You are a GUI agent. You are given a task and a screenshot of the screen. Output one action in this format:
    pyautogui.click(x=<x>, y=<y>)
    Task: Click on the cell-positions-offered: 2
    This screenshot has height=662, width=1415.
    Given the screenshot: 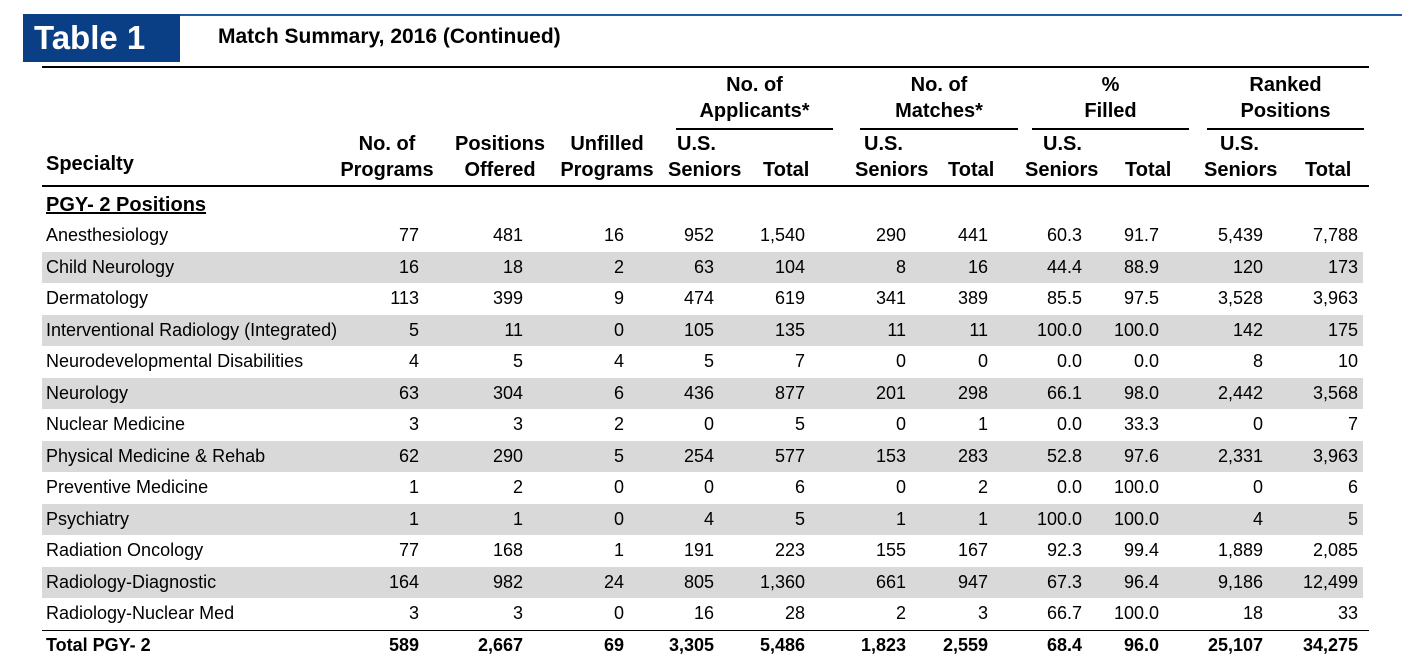 What is the action you would take?
    pyautogui.click(x=517, y=487)
    